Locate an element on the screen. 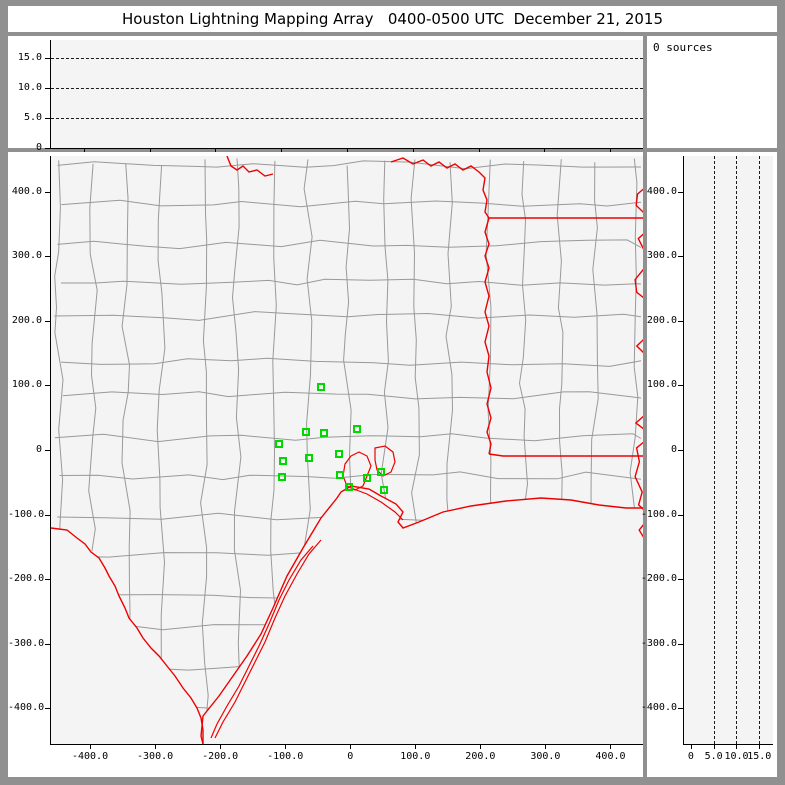  mexico-region is located at coordinates (127, 636).